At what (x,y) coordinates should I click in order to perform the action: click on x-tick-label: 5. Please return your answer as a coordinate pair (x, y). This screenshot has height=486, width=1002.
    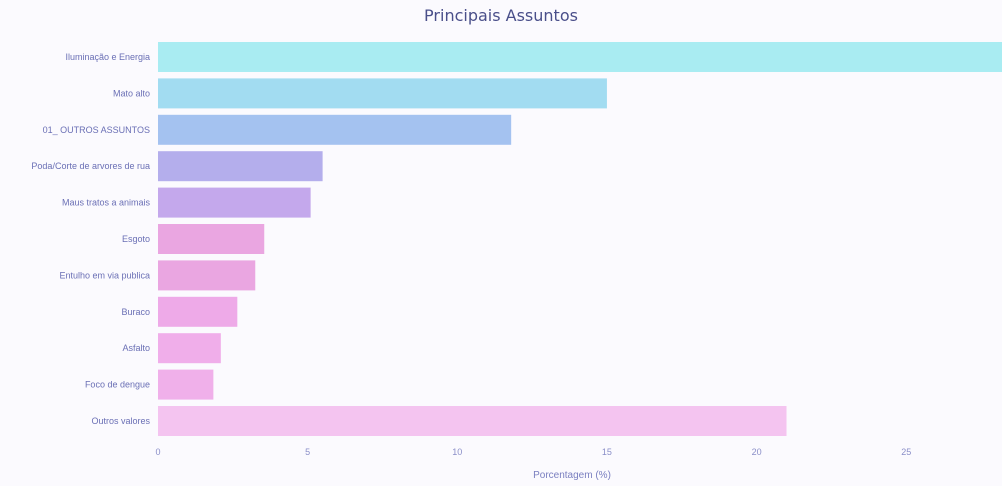
    Looking at the image, I should click on (307, 452).